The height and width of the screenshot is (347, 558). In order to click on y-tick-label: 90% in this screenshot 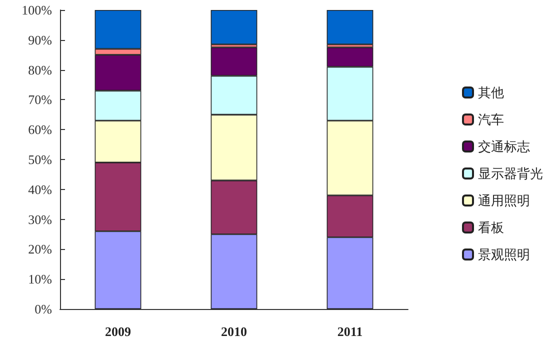, I will do `click(40, 40)`.